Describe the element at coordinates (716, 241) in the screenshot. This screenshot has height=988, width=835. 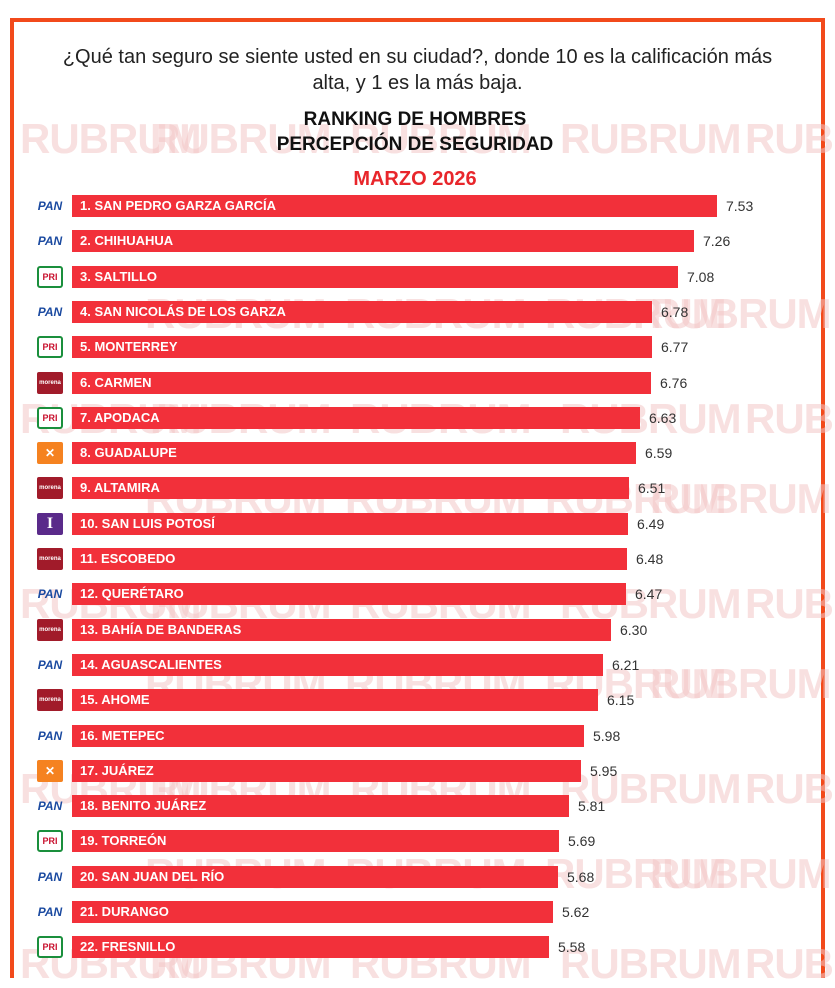
I see `value-label-2: 7.26` at that location.